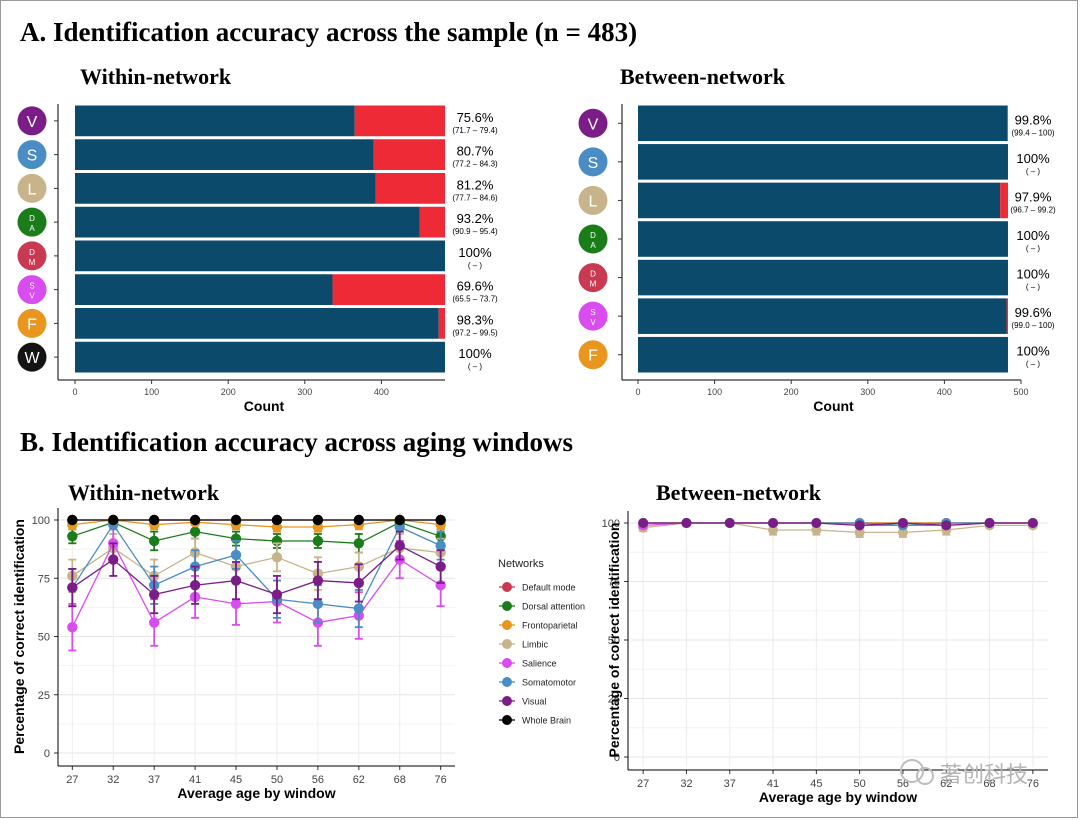 The height and width of the screenshot is (820, 1080). Describe the element at coordinates (1033, 784) in the screenshot. I see `x-tick-label: 76` at that location.